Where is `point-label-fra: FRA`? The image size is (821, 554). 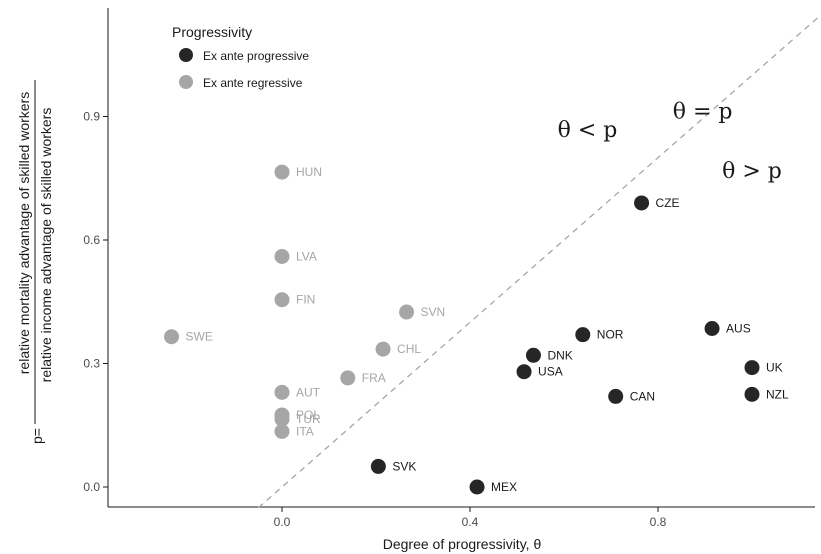
point-label-fra: FRA is located at coordinates (374, 378).